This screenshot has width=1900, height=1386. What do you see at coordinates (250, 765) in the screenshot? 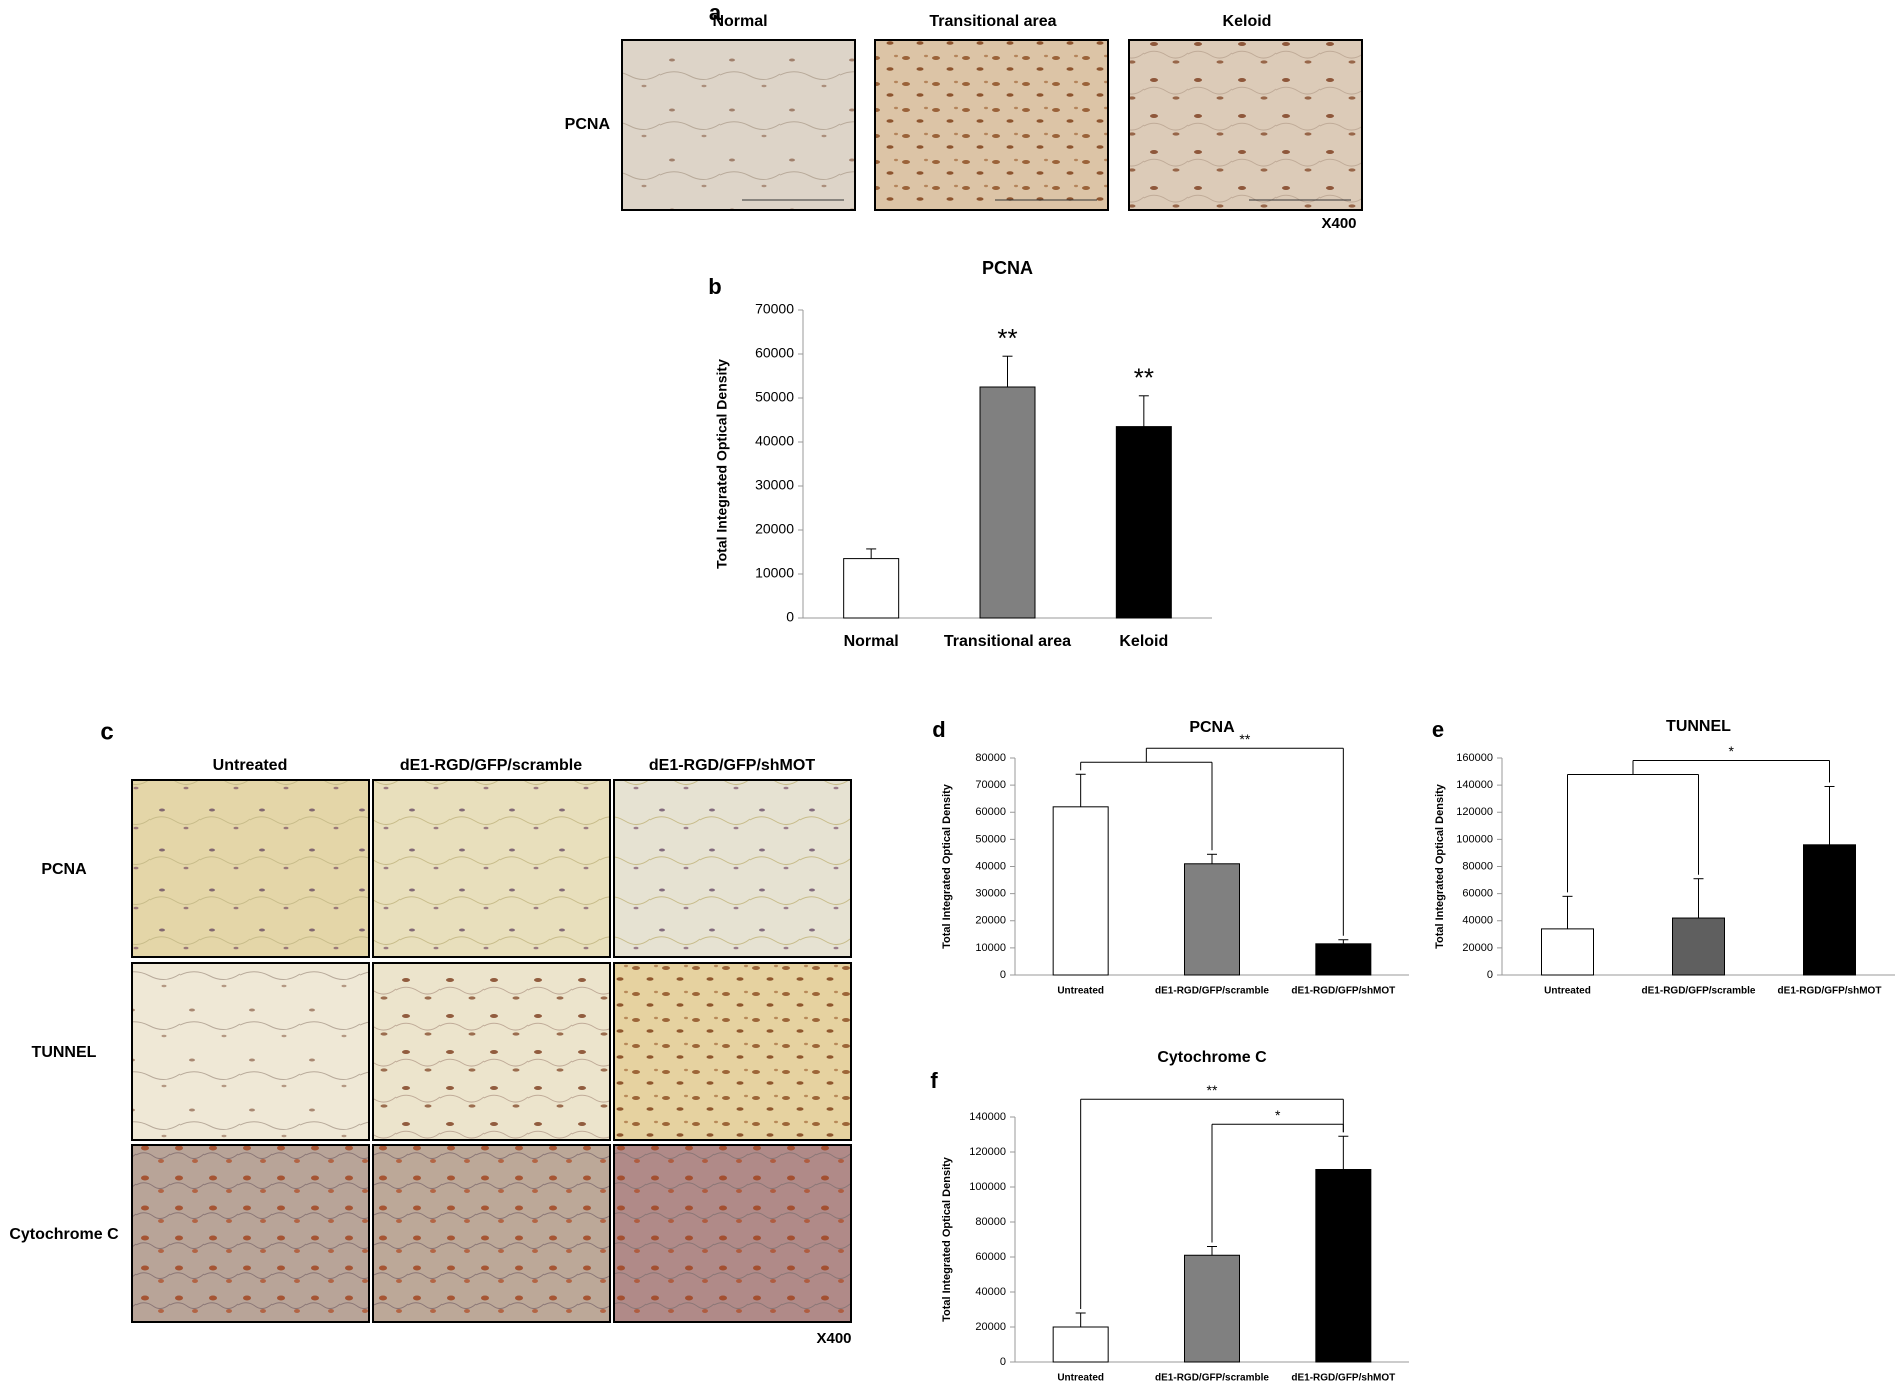
I see `column-header: Untreated` at bounding box center [250, 765].